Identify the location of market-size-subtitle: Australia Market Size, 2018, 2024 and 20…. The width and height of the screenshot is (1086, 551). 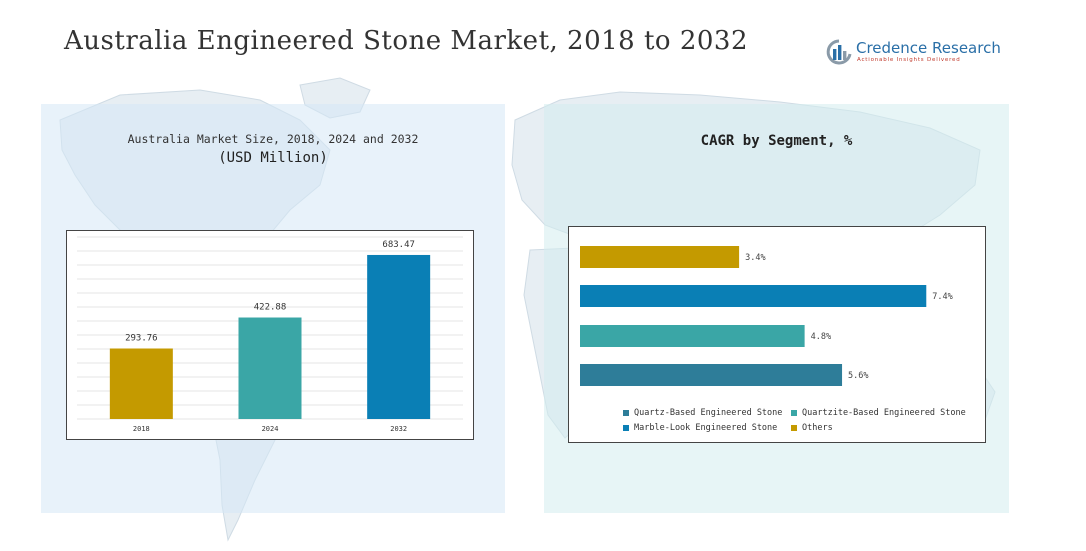
(273, 139).